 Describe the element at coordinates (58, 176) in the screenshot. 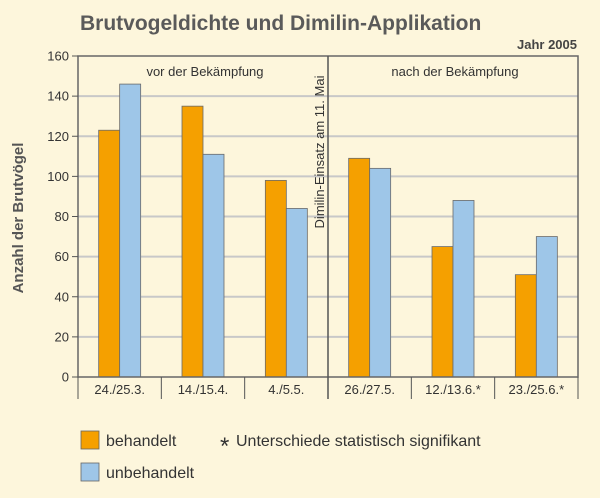

I see `y-tick-label: 100` at that location.